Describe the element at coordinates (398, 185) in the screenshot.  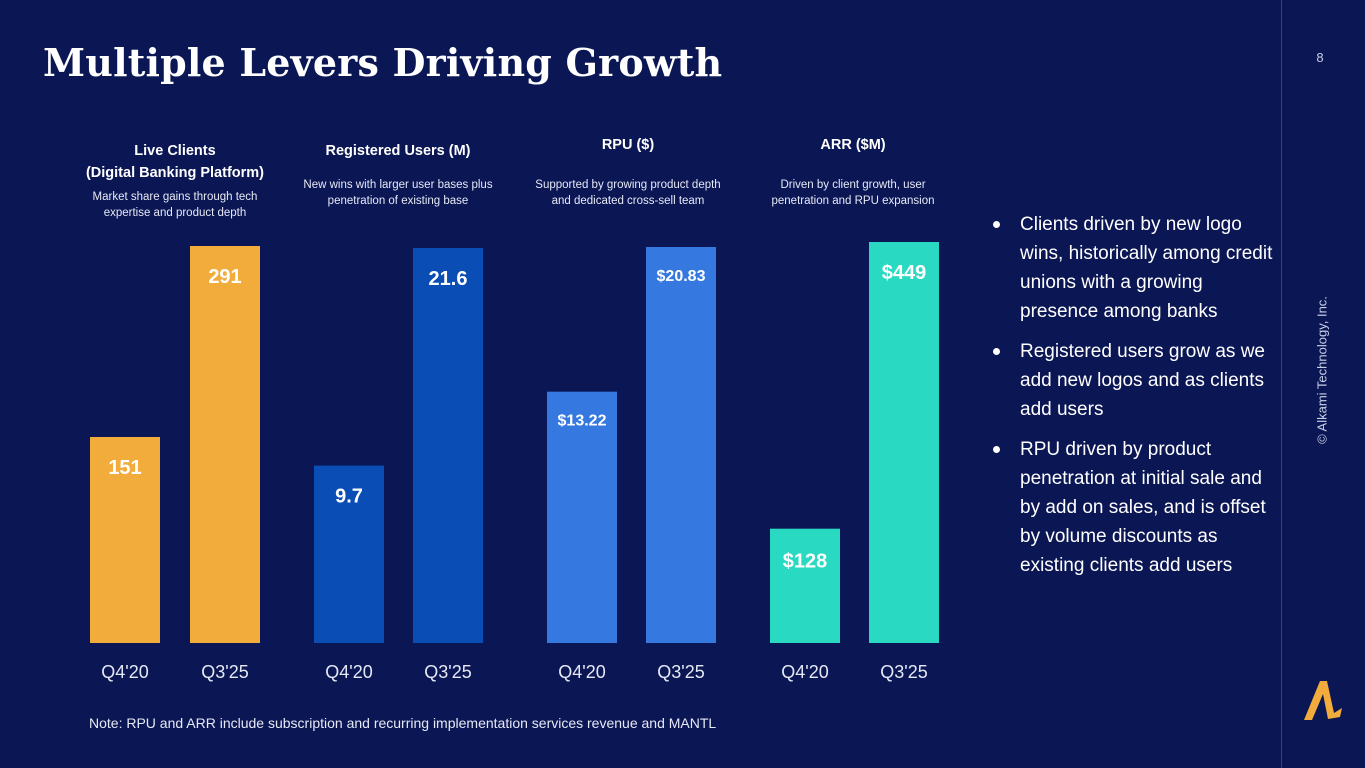
I see `chart-description-line: New wins with larger user bases plus` at that location.